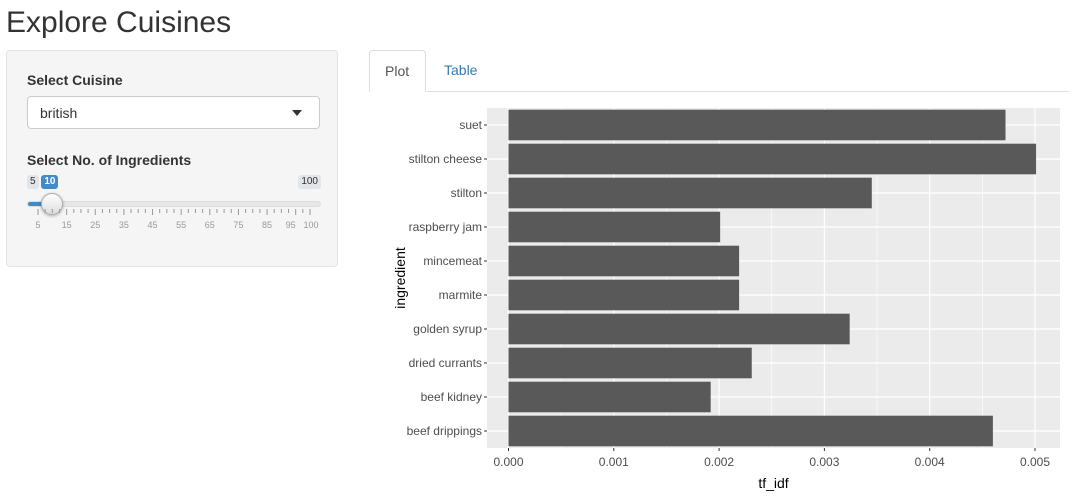  I want to click on x-axis-label: tf_idf, so click(773, 483).